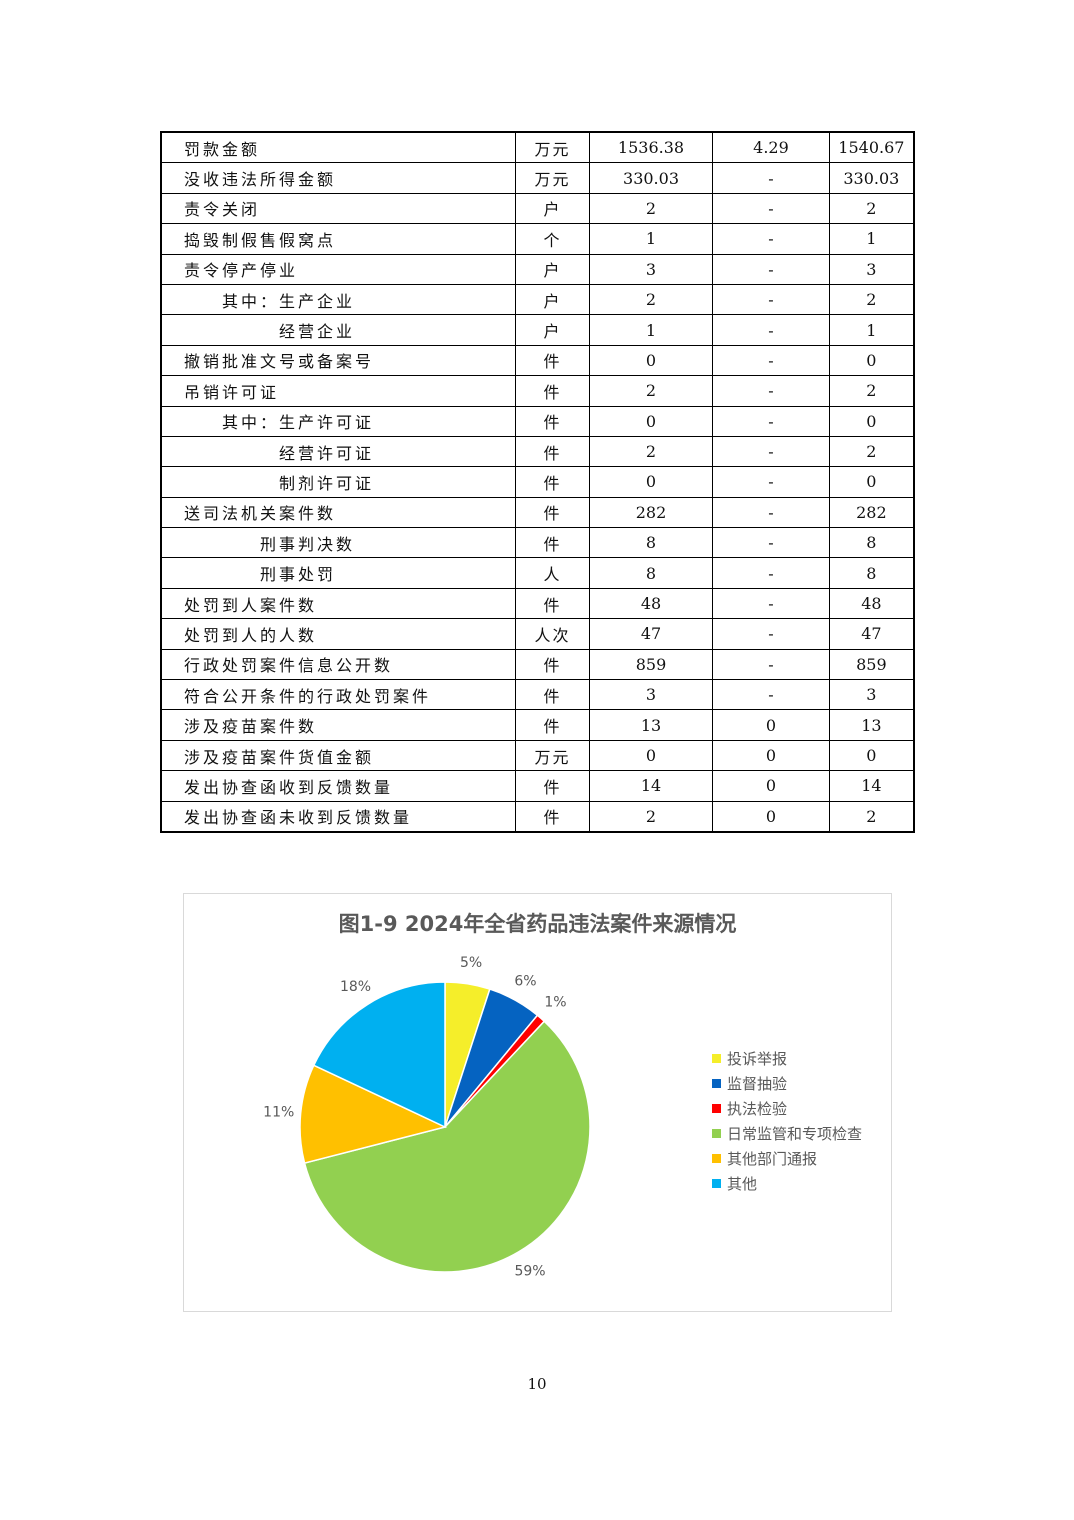  What do you see at coordinates (338, 786) in the screenshot?
I see `row-label: 发出协查函收到反馈数量` at bounding box center [338, 786].